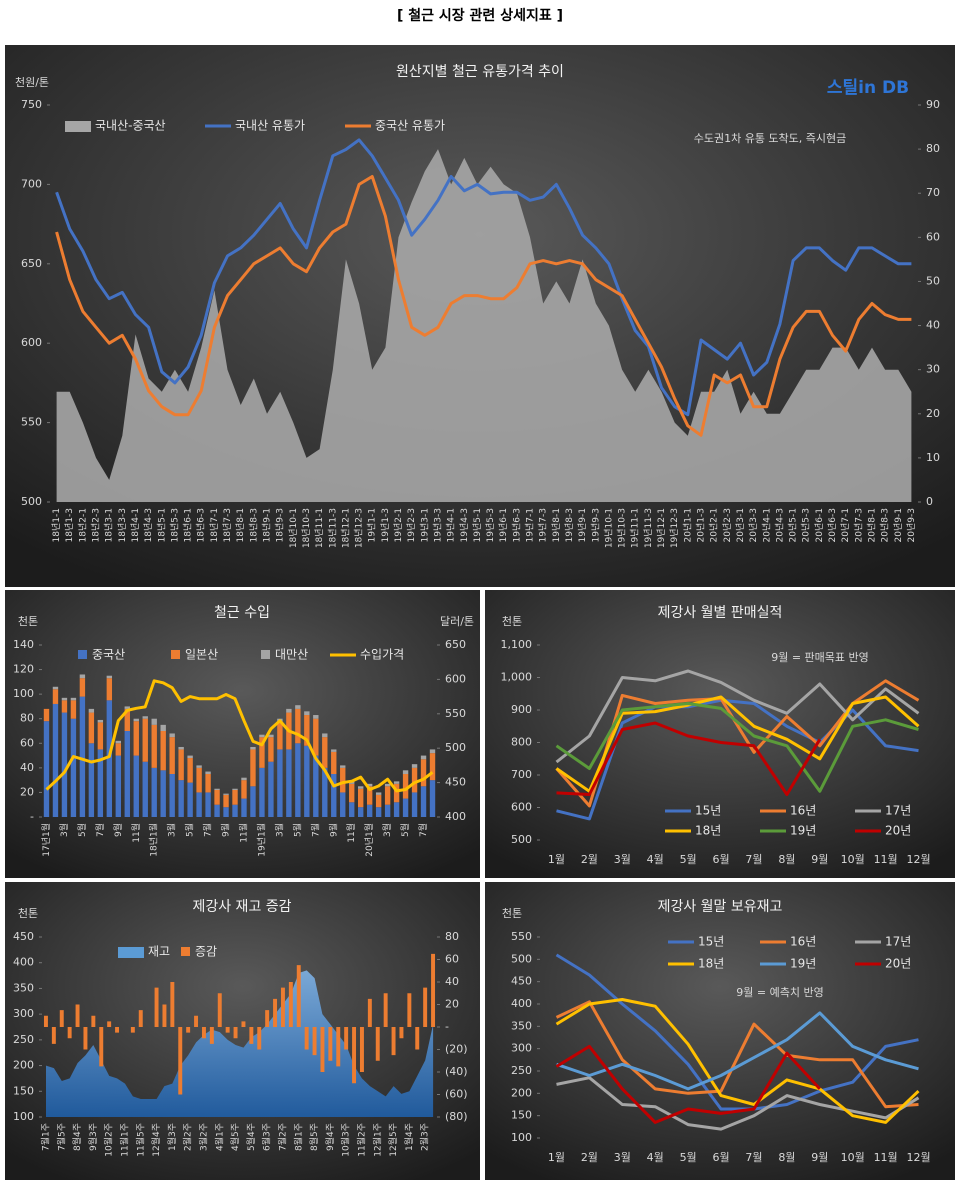  I want to click on x-tick-label: 7월2주, so click(282, 1137).